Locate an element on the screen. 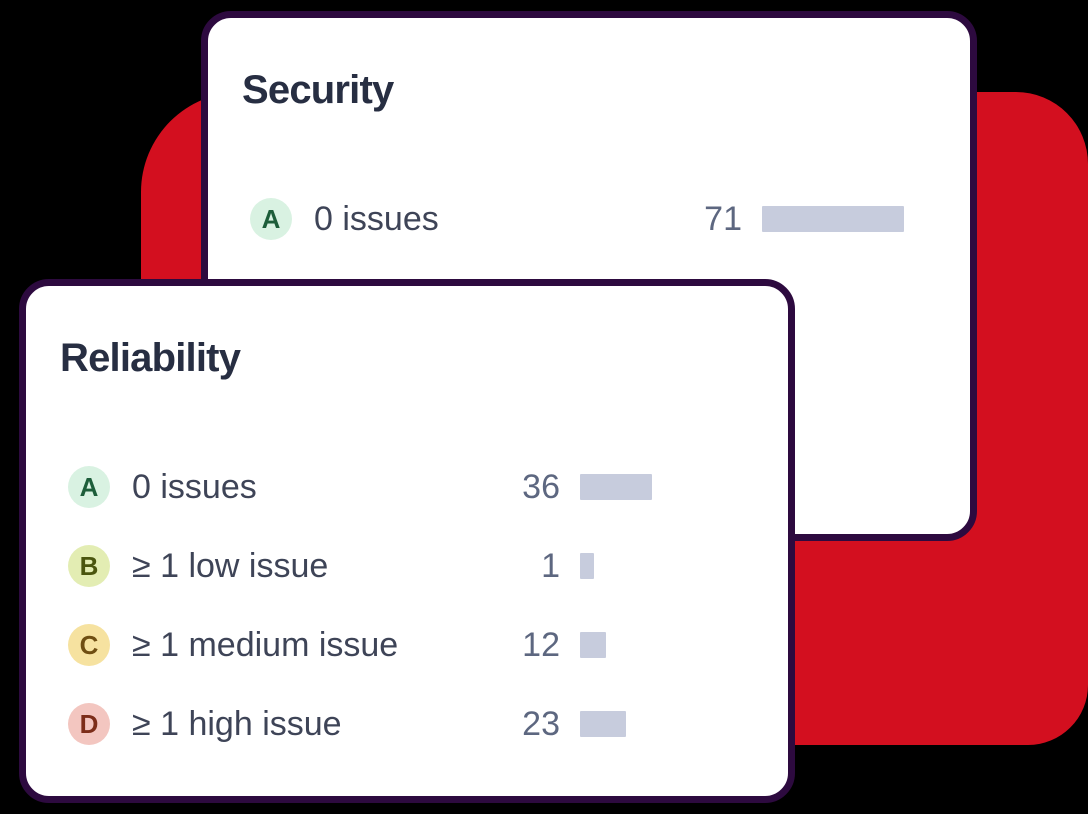 This screenshot has height=814, width=1088. security-rating-rows: A 0 issues 71 is located at coordinates (610, 219).